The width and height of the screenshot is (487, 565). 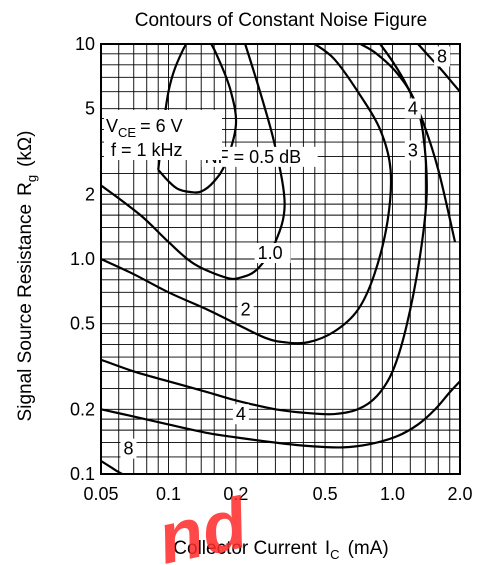 I want to click on y-tick-label: 1.0, so click(x=82, y=259).